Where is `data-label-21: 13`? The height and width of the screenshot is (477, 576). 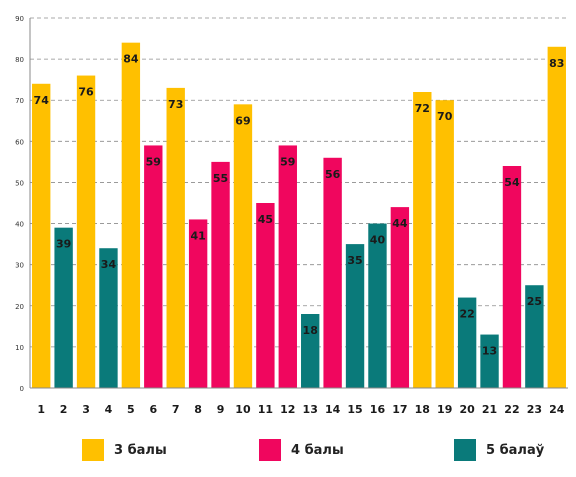 data-label-21: 13 is located at coordinates (489, 351).